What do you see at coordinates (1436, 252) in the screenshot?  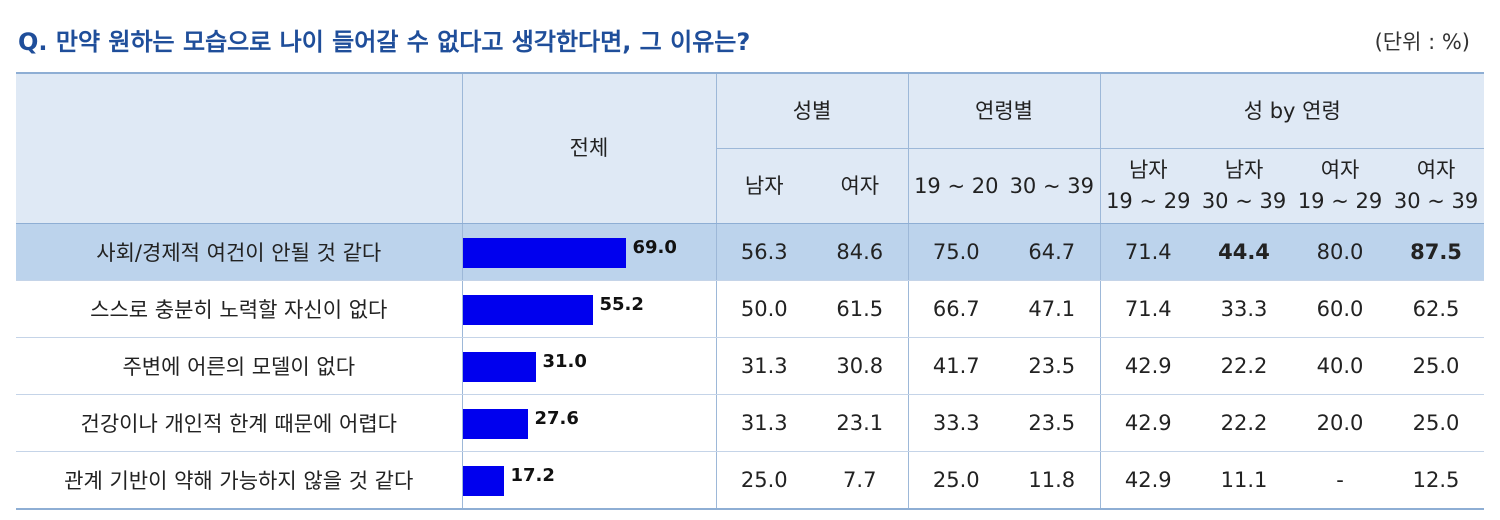 I see `value-cell: 87.5` at bounding box center [1436, 252].